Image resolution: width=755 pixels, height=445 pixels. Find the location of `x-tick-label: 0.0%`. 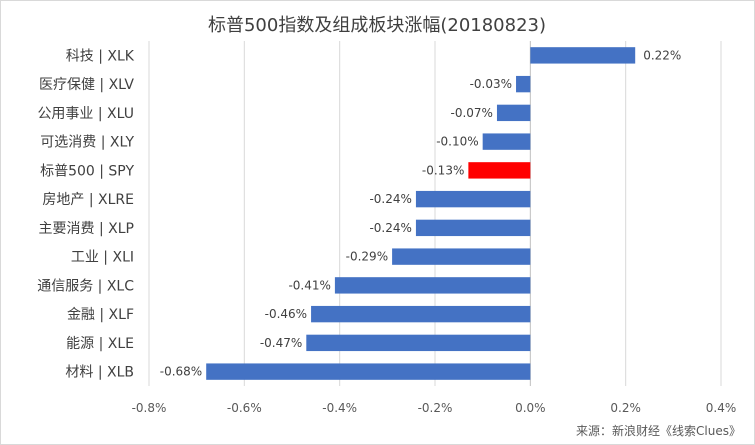

x-tick-label: 0.0% is located at coordinates (530, 408).